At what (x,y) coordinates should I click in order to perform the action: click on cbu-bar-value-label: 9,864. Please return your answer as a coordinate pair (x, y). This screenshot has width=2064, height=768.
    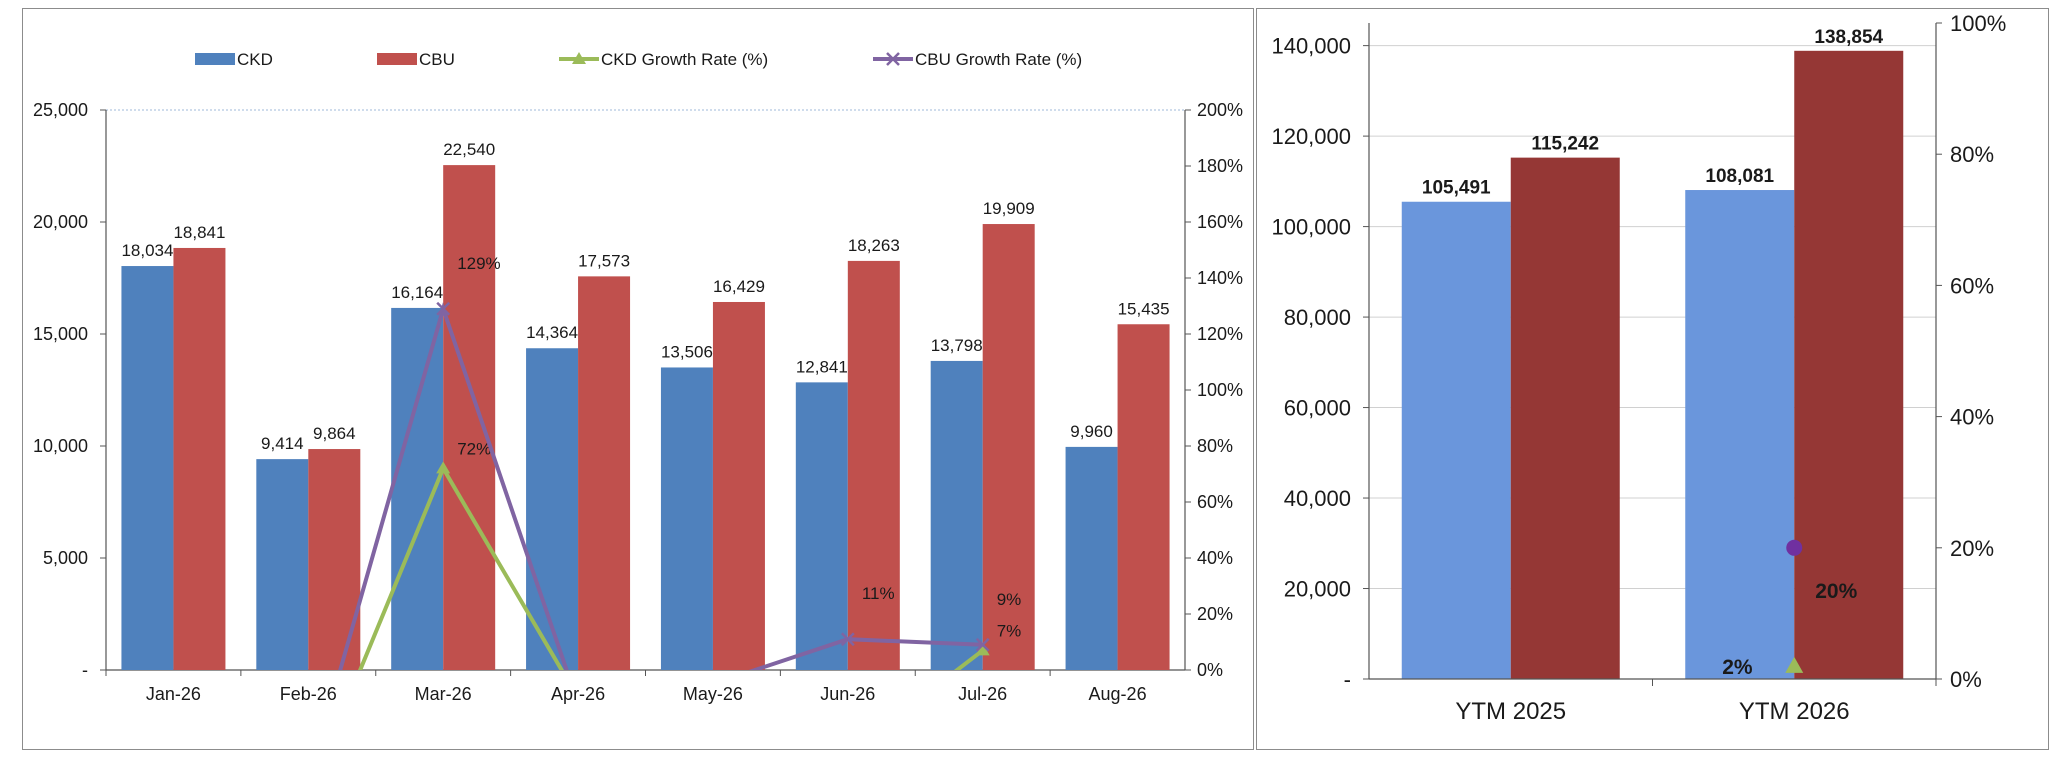
    Looking at the image, I should click on (334, 433).